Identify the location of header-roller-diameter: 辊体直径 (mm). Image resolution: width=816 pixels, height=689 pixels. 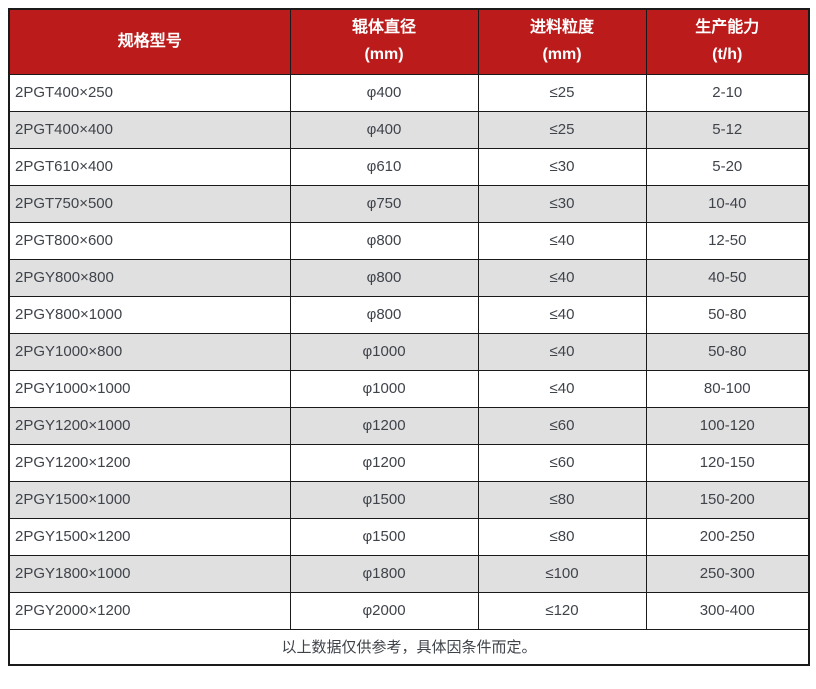
(384, 41).